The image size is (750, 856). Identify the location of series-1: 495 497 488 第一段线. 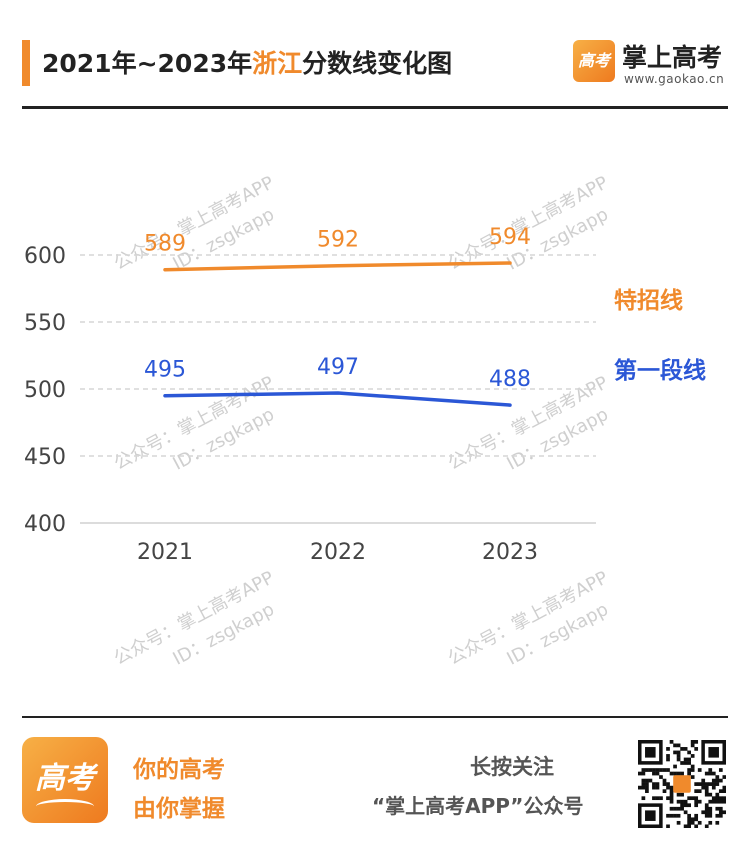
(425, 381).